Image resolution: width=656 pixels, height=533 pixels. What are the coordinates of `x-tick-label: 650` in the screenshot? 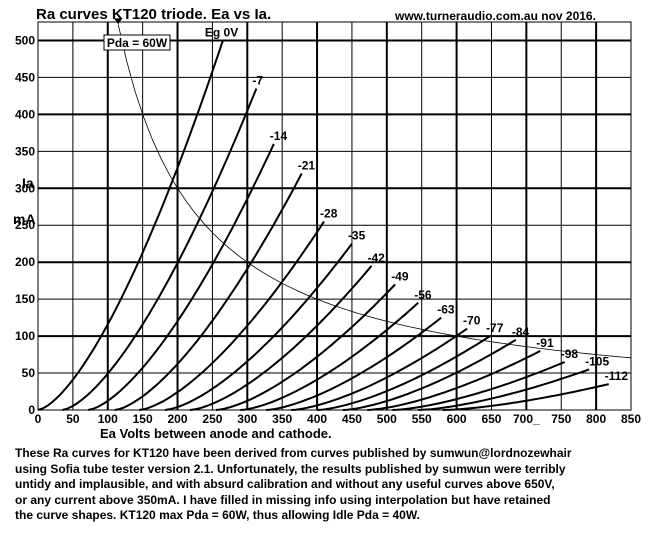 It's located at (491, 419).